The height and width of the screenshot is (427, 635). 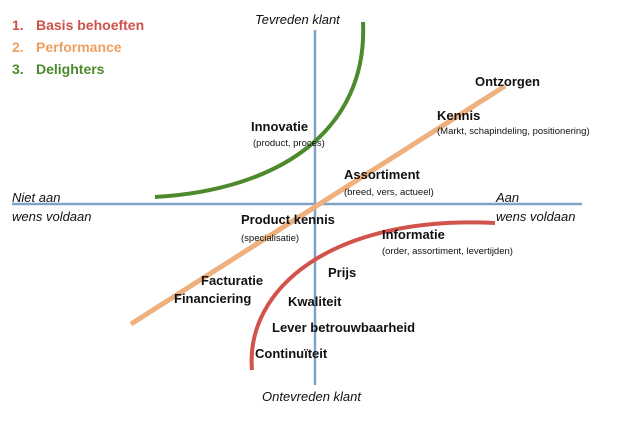 I want to click on legend-number: 2., so click(x=18, y=47).